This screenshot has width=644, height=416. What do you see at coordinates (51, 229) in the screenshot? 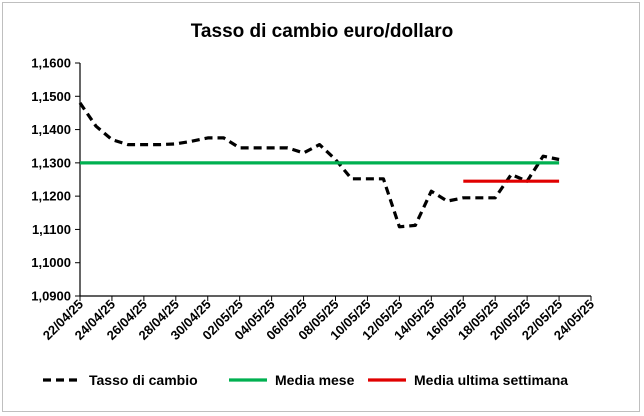
I see `y-tick-label: 1,1100` at bounding box center [51, 229].